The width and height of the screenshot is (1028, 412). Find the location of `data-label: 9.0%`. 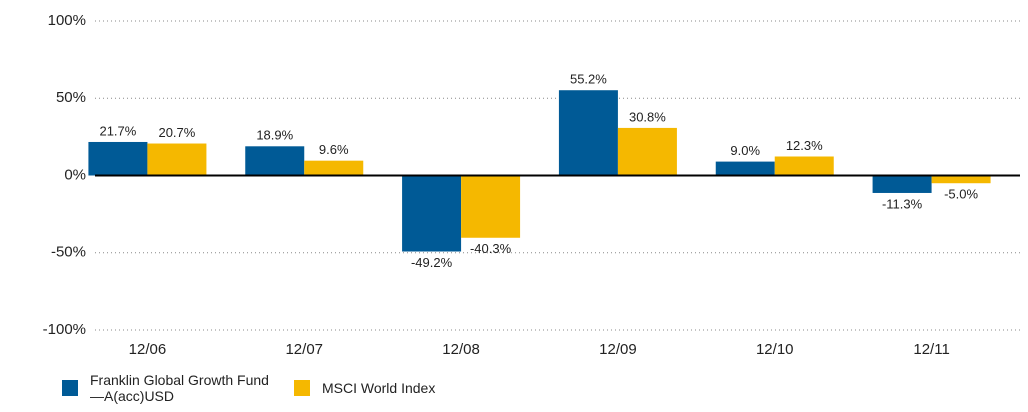

data-label: 9.0% is located at coordinates (745, 150).